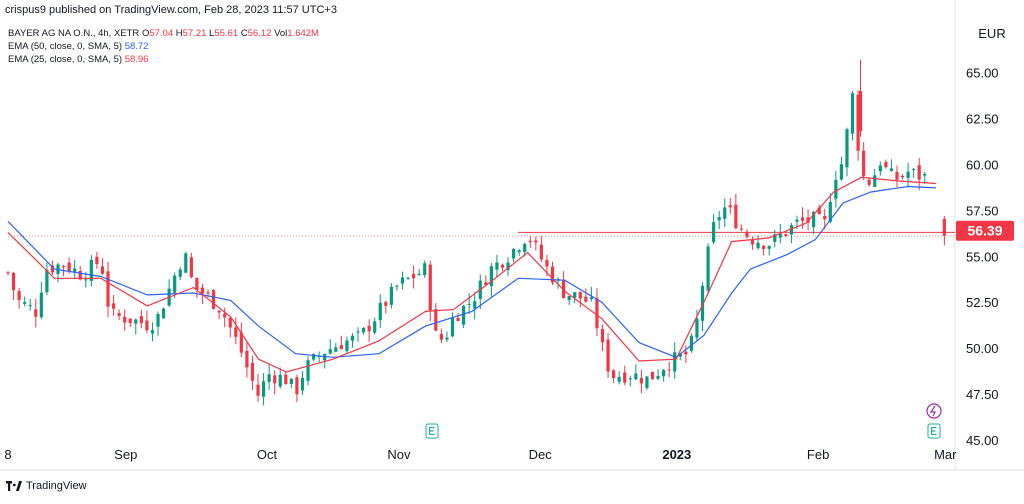  What do you see at coordinates (163, 59) in the screenshot?
I see `legend-row-ema25: EMA (25, close, 0, SMA, 5) 58.96` at bounding box center [163, 59].